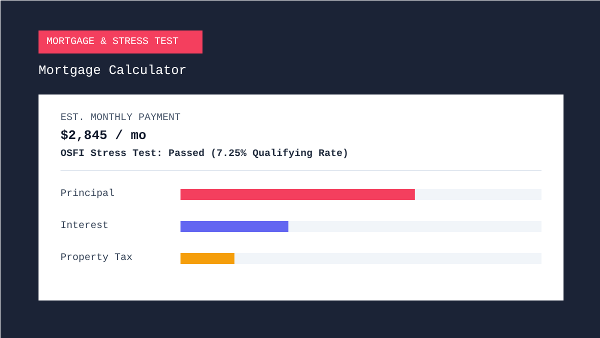  What do you see at coordinates (112, 70) in the screenshot?
I see `chart-title: Mortgage Calculator` at bounding box center [112, 70].